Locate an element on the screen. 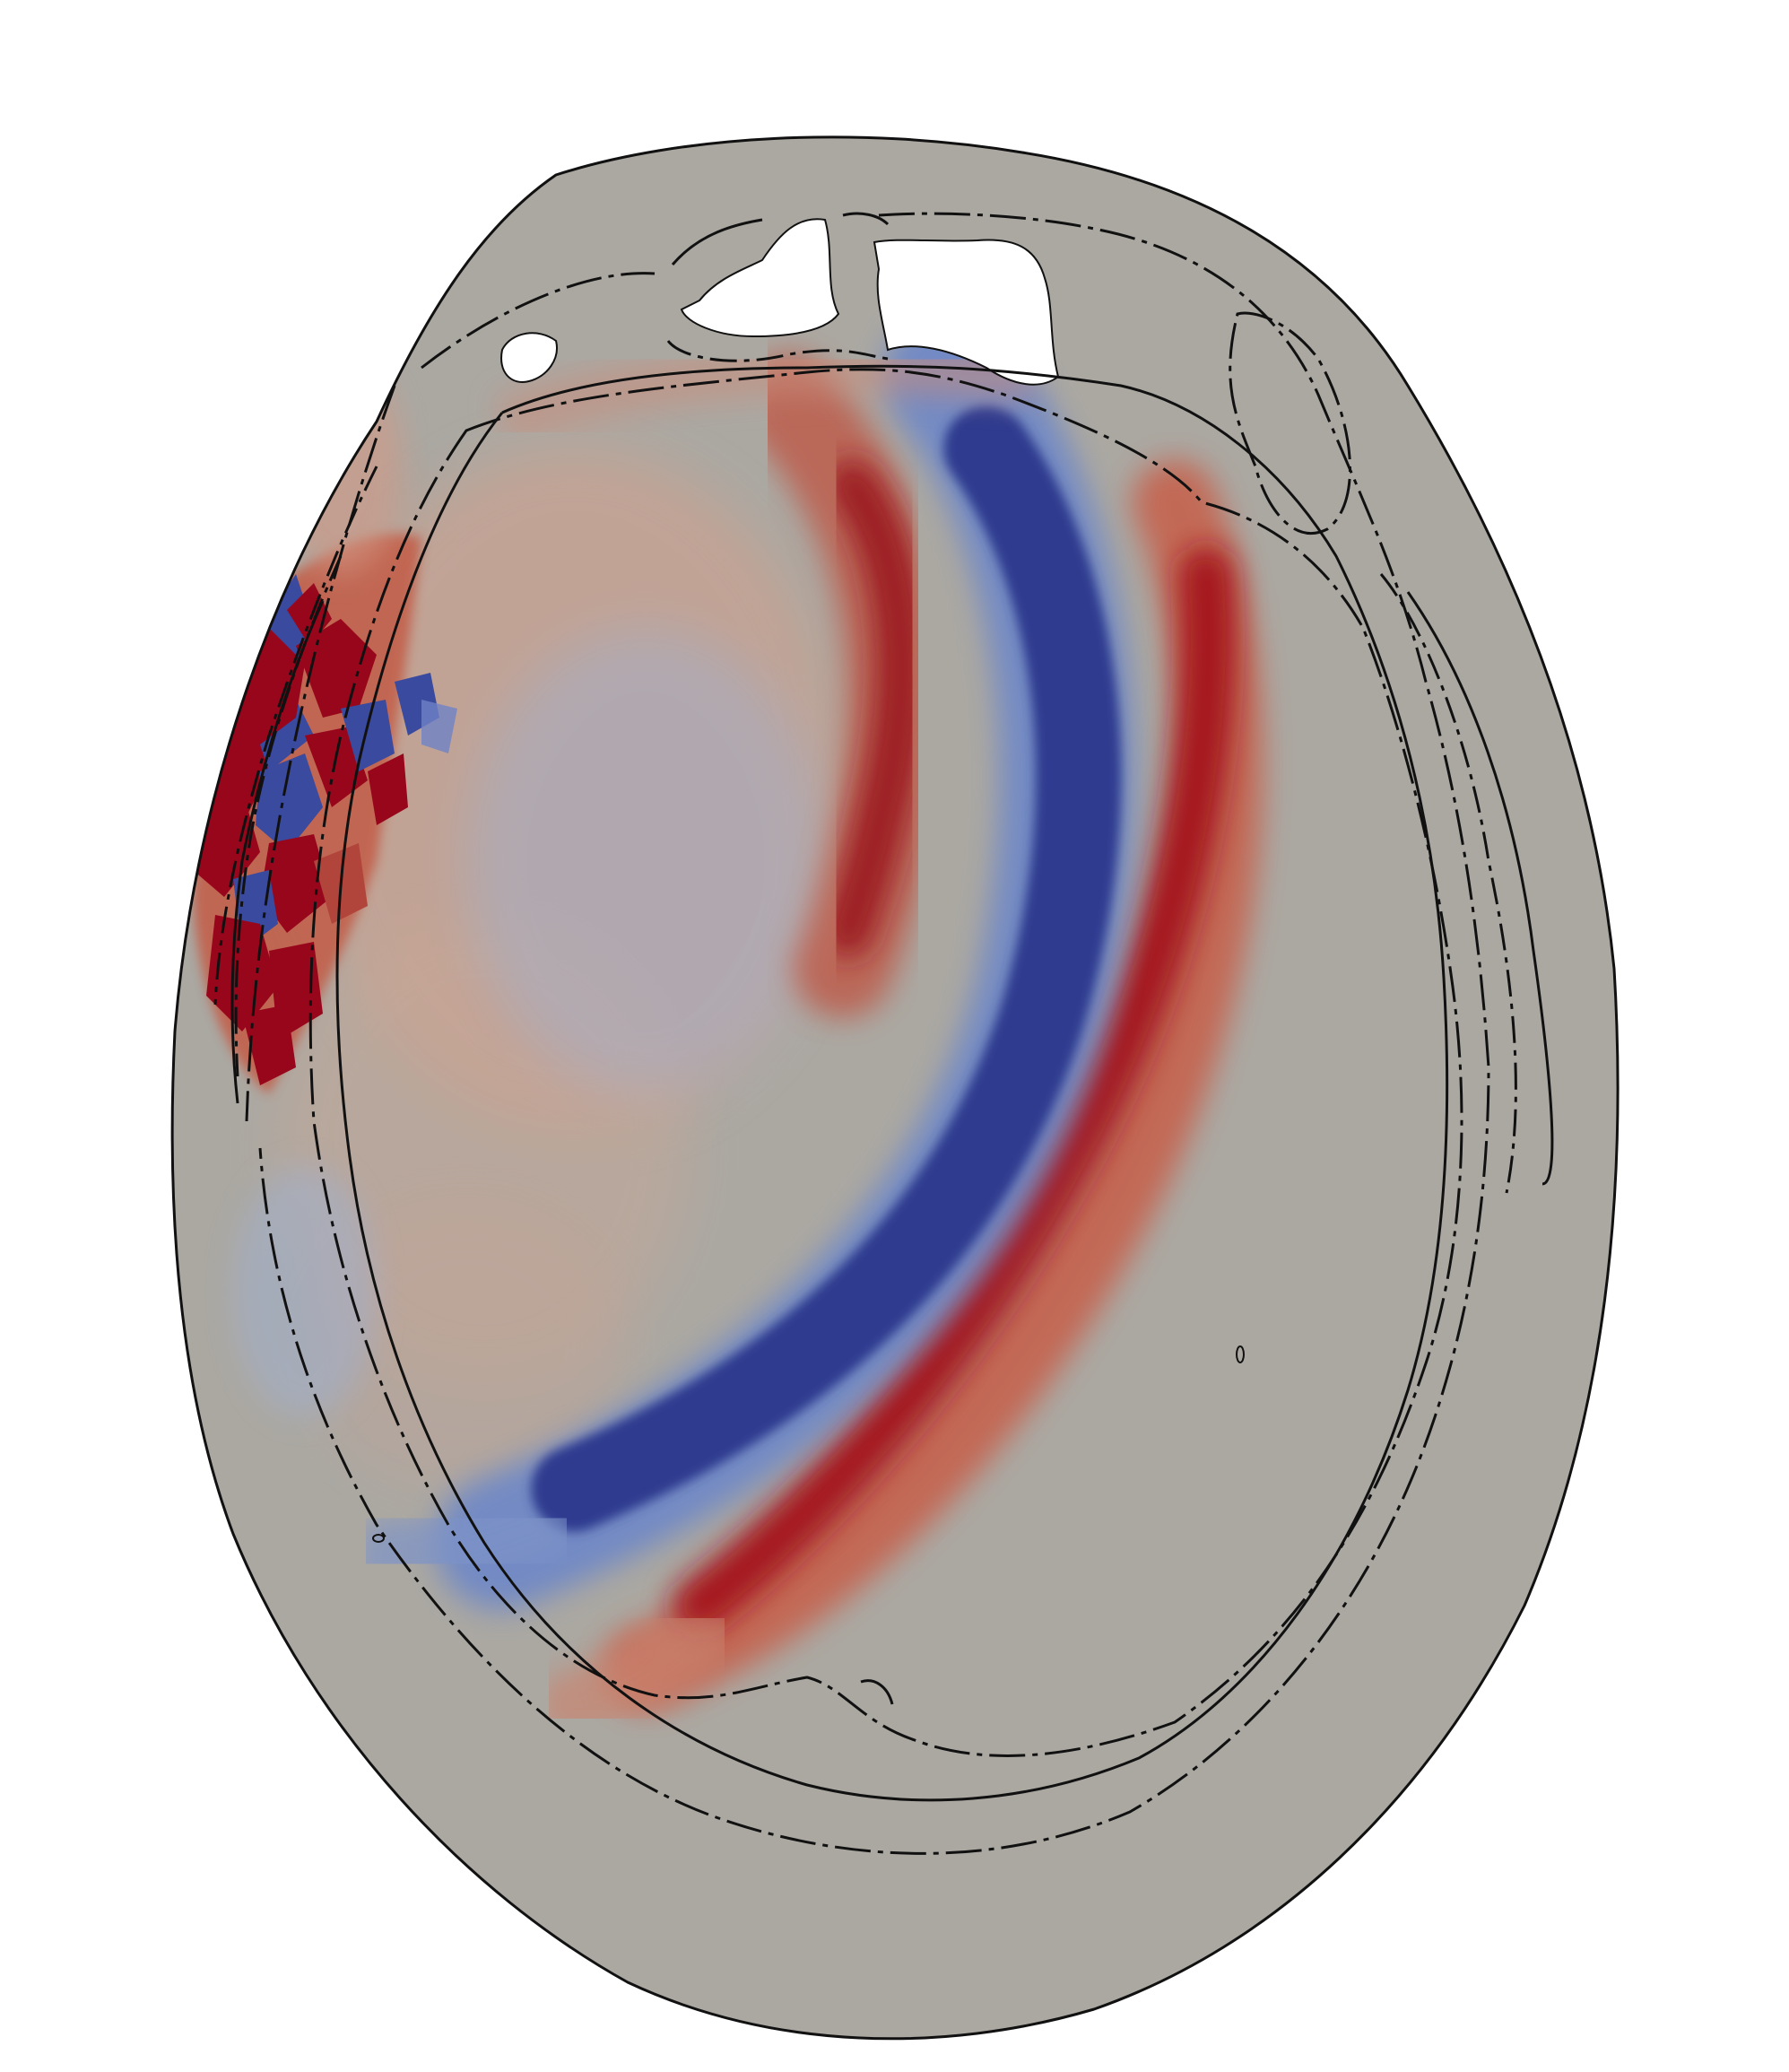 The image size is (1789, 2072). frontal-lower-contour is located at coordinates (777, 351).